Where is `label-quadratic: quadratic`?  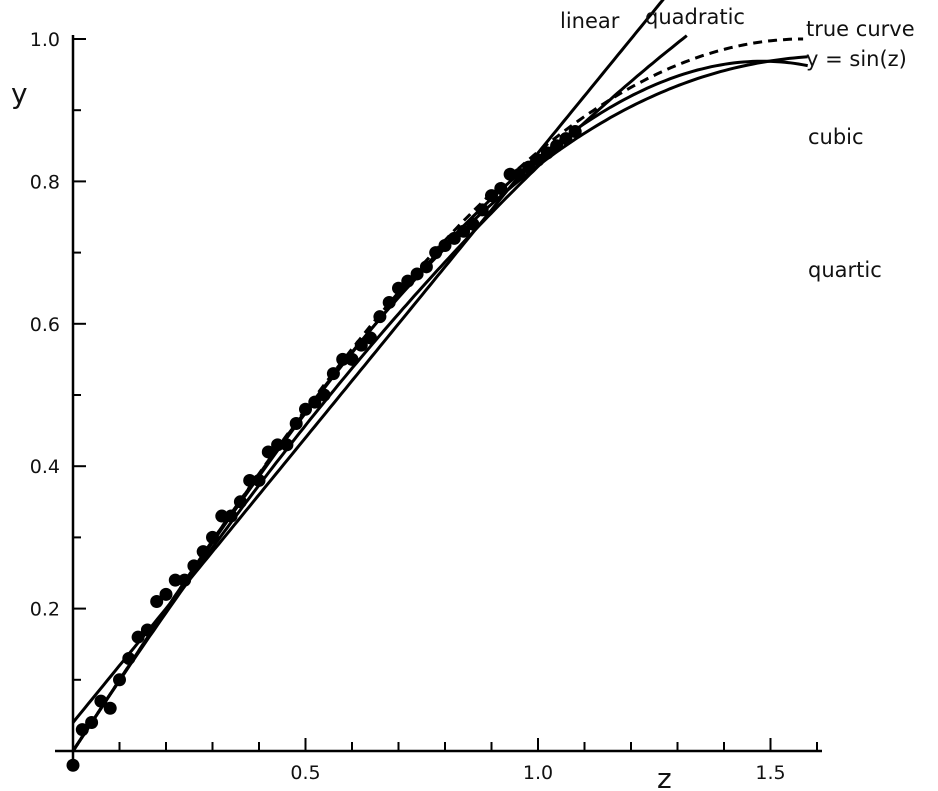
label-quadratic: quadratic is located at coordinates (695, 17).